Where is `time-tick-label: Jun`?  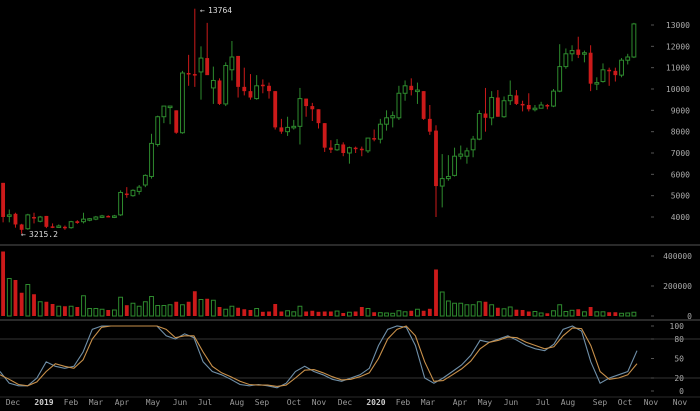 time-tick-label: Jun is located at coordinates (511, 402).